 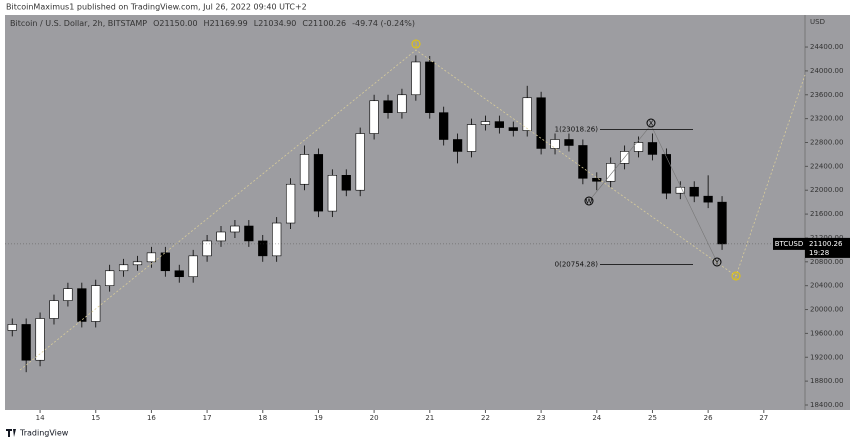 What do you see at coordinates (826, 142) in the screenshot?
I see `y-tick-label: 22800.00` at bounding box center [826, 142].